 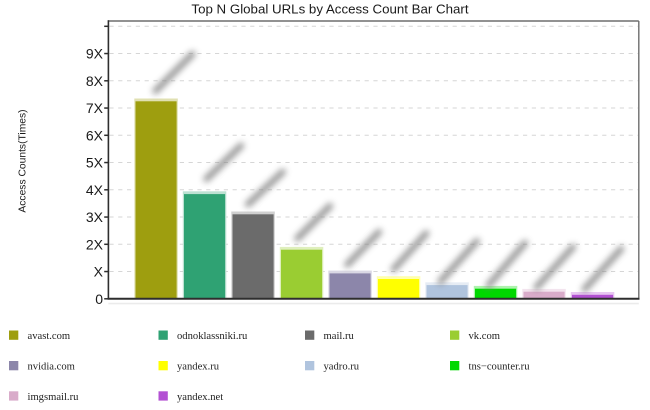 I want to click on svg-text: 7X, so click(x=95, y=108).